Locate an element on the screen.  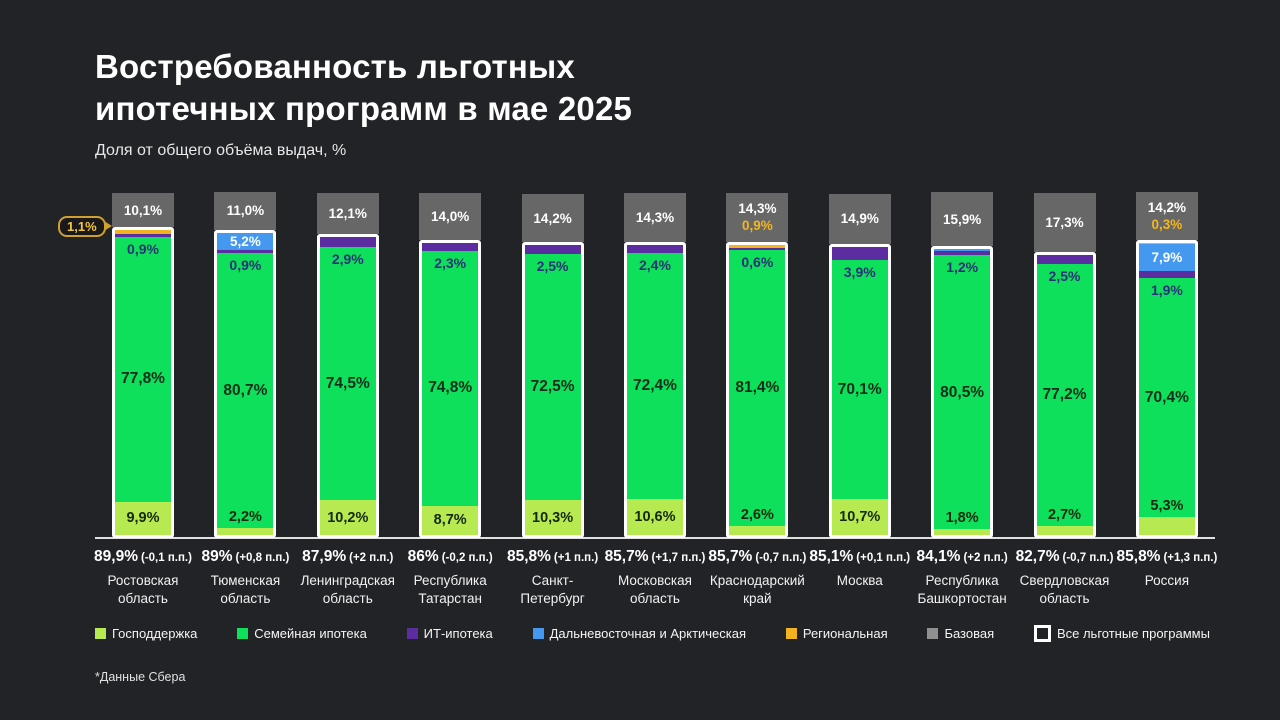
region-total-percent: 85,8% is located at coordinates (528, 557).